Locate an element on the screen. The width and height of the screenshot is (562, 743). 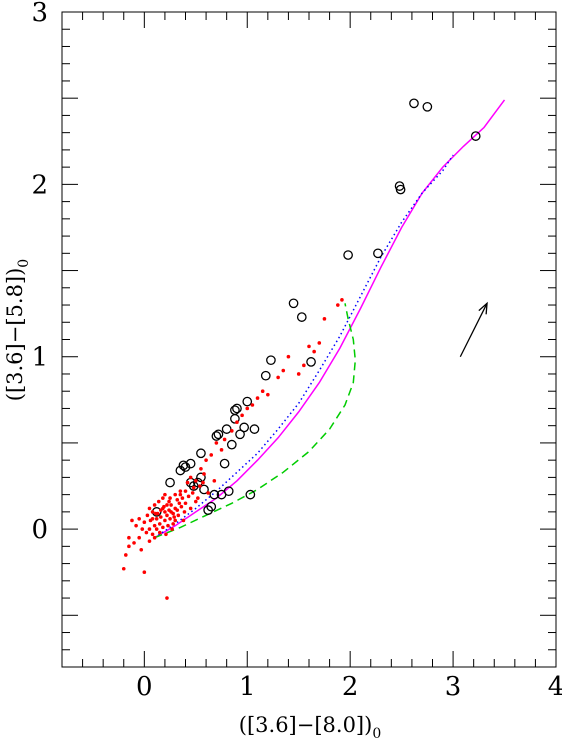
y-tick-label: 1 is located at coordinates (39, 358).